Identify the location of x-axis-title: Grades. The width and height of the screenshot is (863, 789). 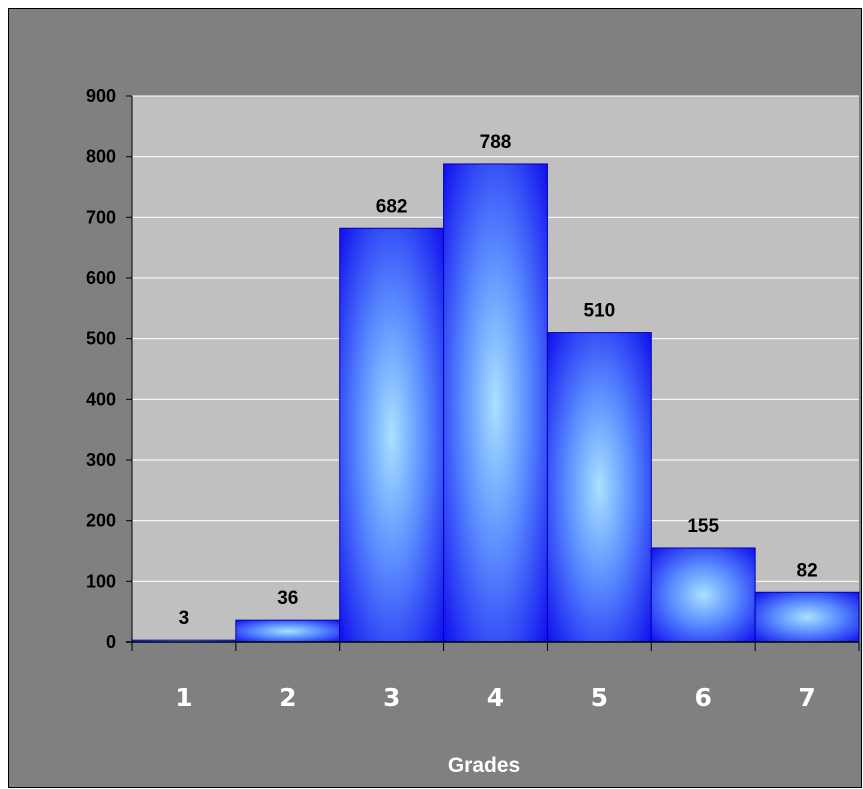
(484, 765).